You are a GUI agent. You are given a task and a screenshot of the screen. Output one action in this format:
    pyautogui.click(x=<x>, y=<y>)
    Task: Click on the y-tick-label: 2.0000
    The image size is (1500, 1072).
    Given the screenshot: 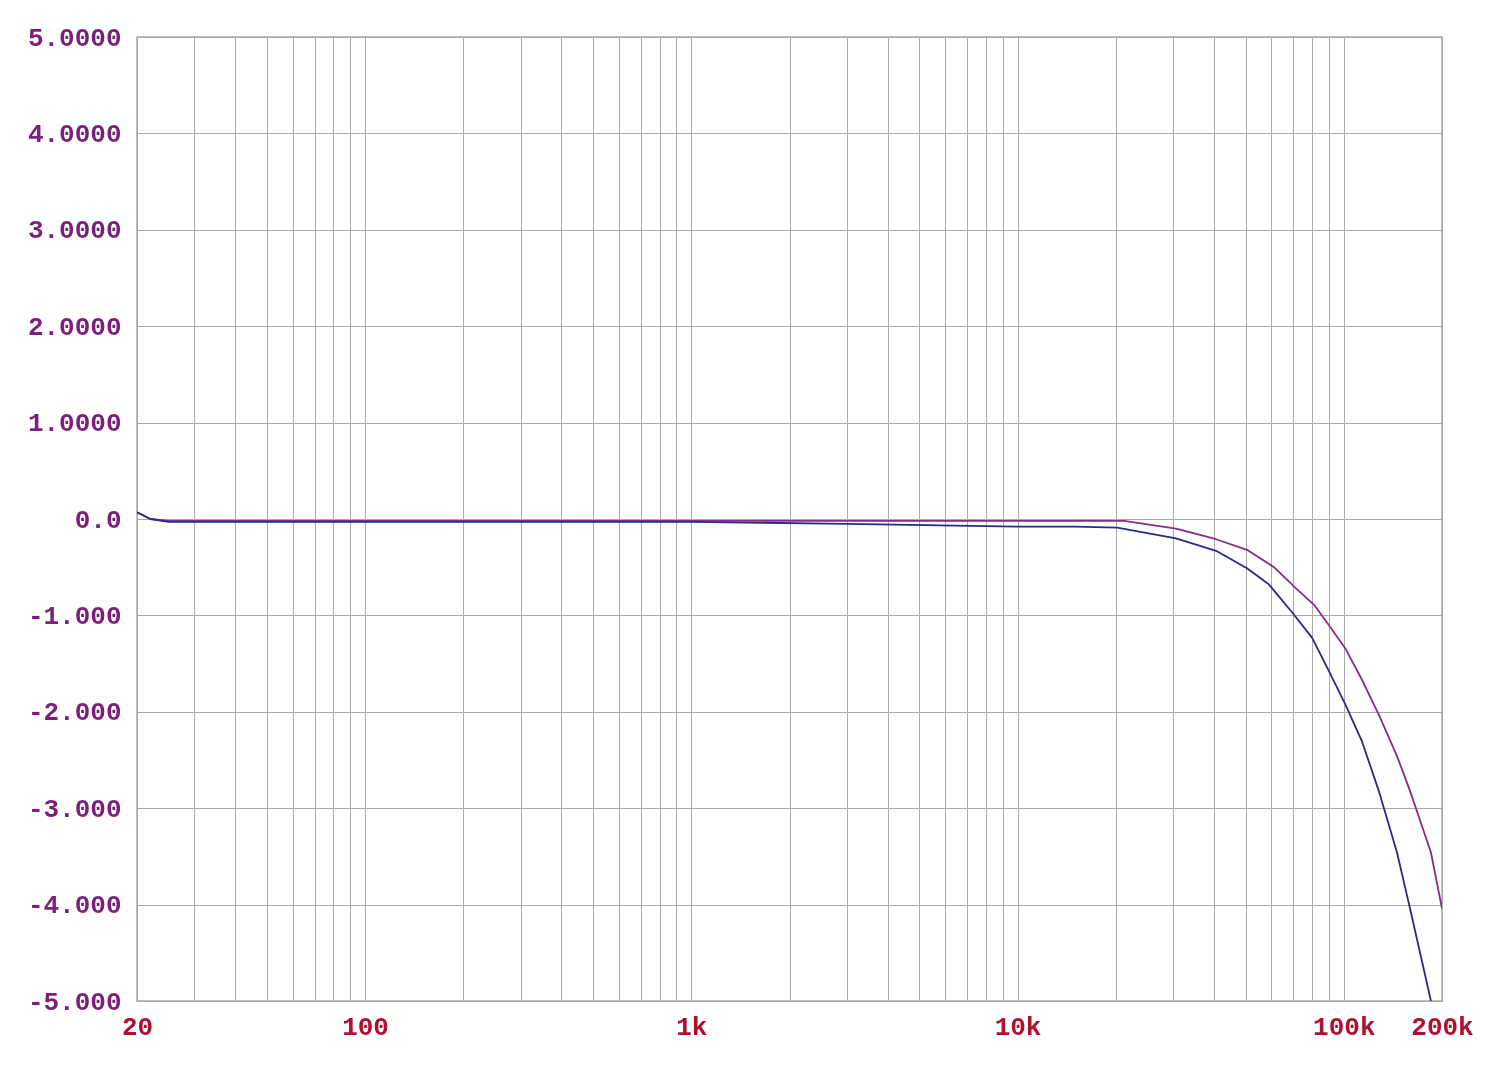 What is the action you would take?
    pyautogui.click(x=74, y=327)
    